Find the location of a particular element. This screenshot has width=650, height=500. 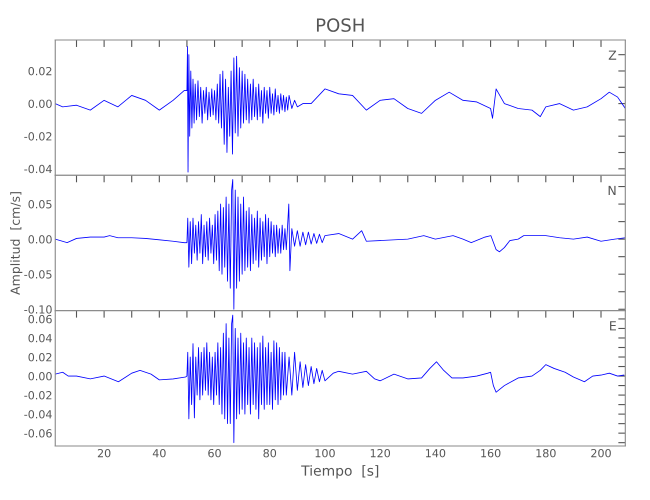

x-tick-label: 100 is located at coordinates (325, 453).